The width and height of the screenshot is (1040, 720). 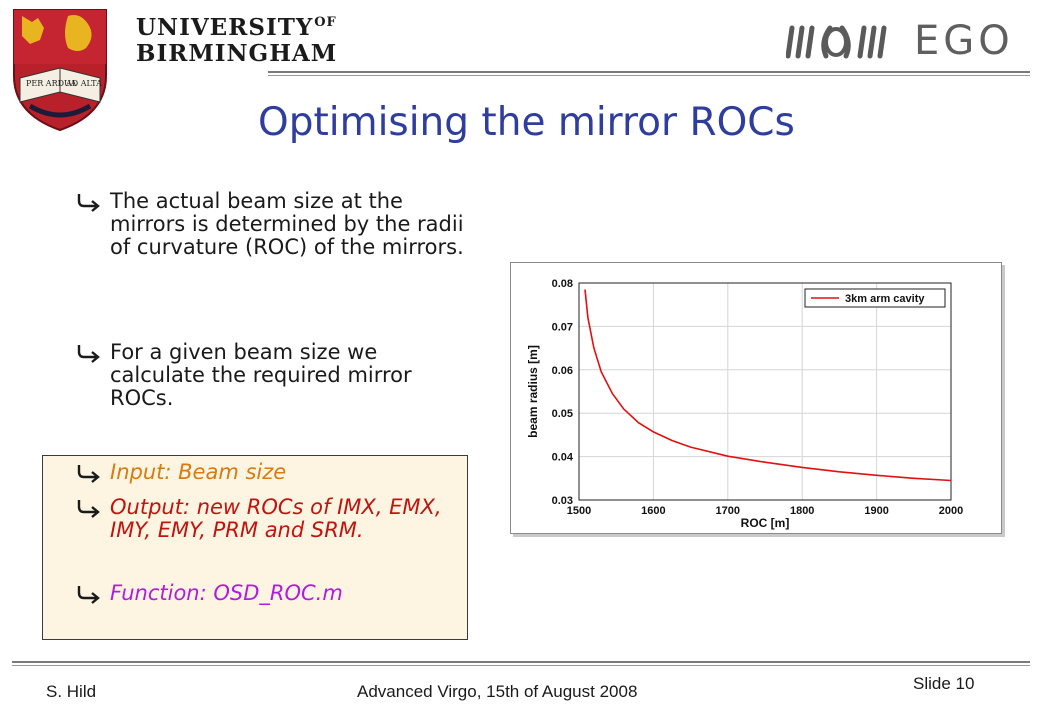 I want to click on footer-divider, so click(x=521, y=662).